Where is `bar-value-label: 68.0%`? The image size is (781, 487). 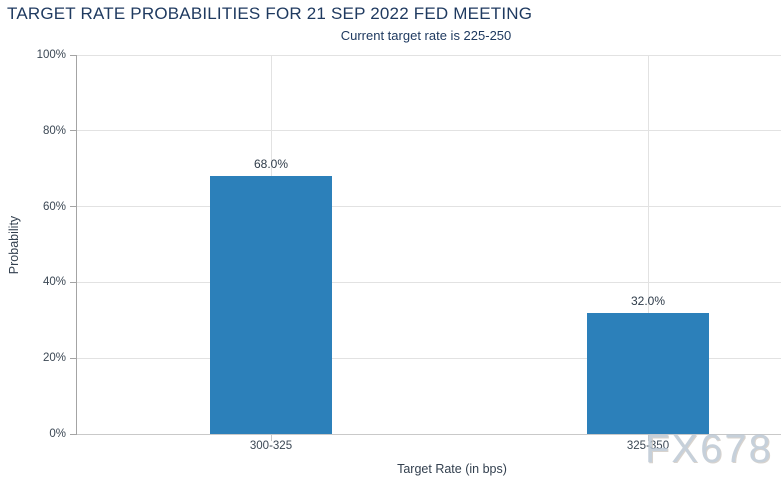
bar-value-label: 68.0% is located at coordinates (271, 164).